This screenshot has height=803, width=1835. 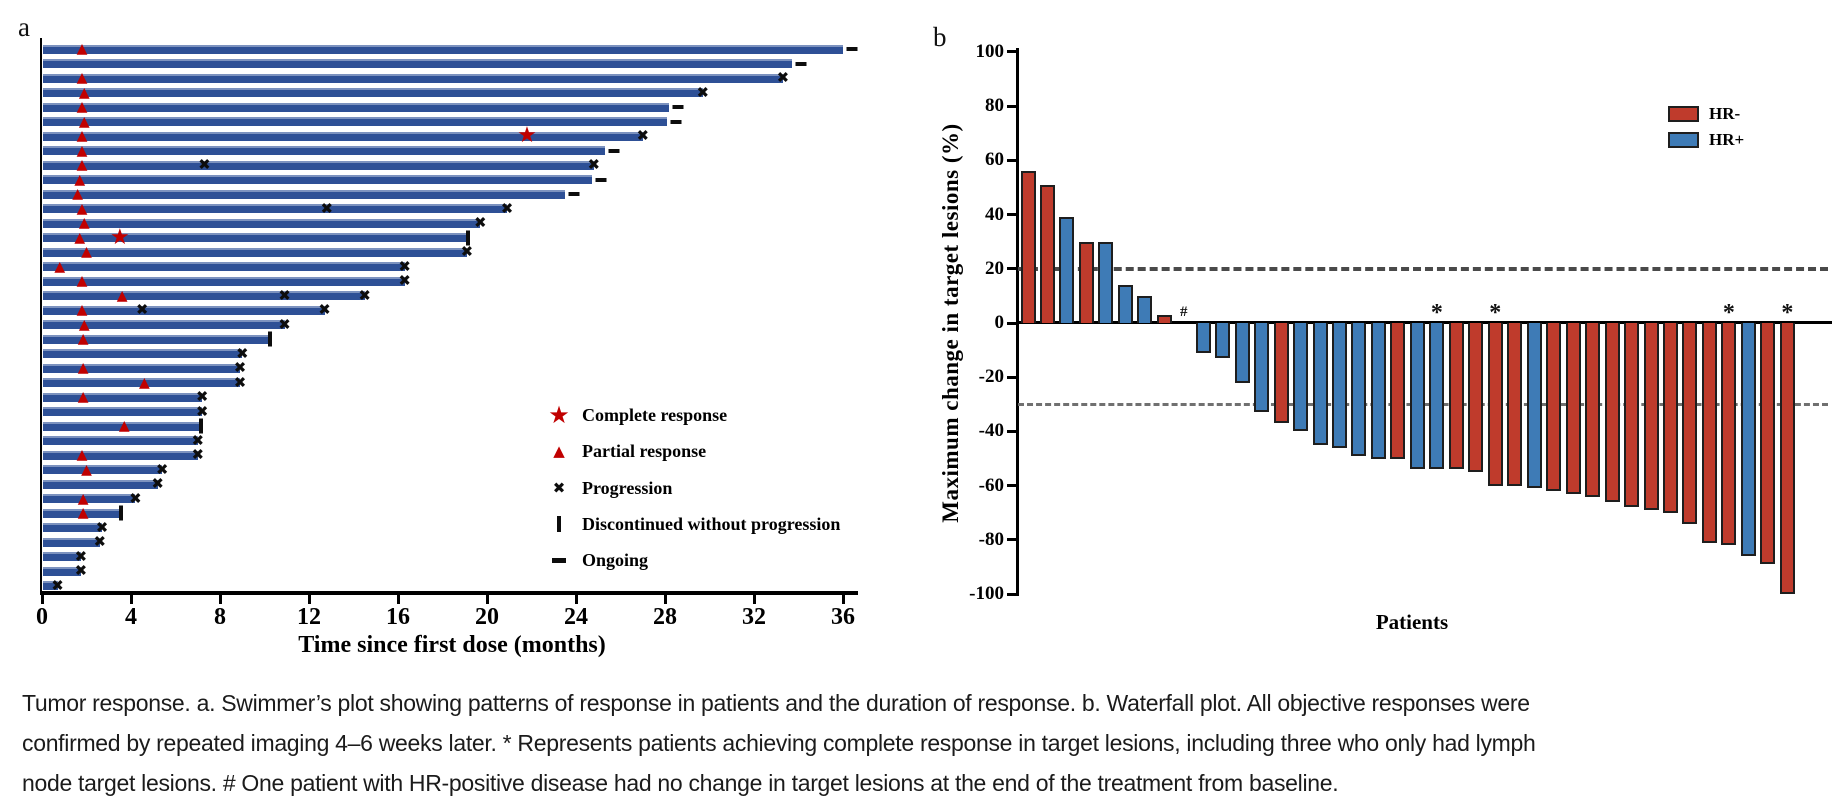 What do you see at coordinates (994, 214) in the screenshot?
I see `axis-tick-label: 40` at bounding box center [994, 214].